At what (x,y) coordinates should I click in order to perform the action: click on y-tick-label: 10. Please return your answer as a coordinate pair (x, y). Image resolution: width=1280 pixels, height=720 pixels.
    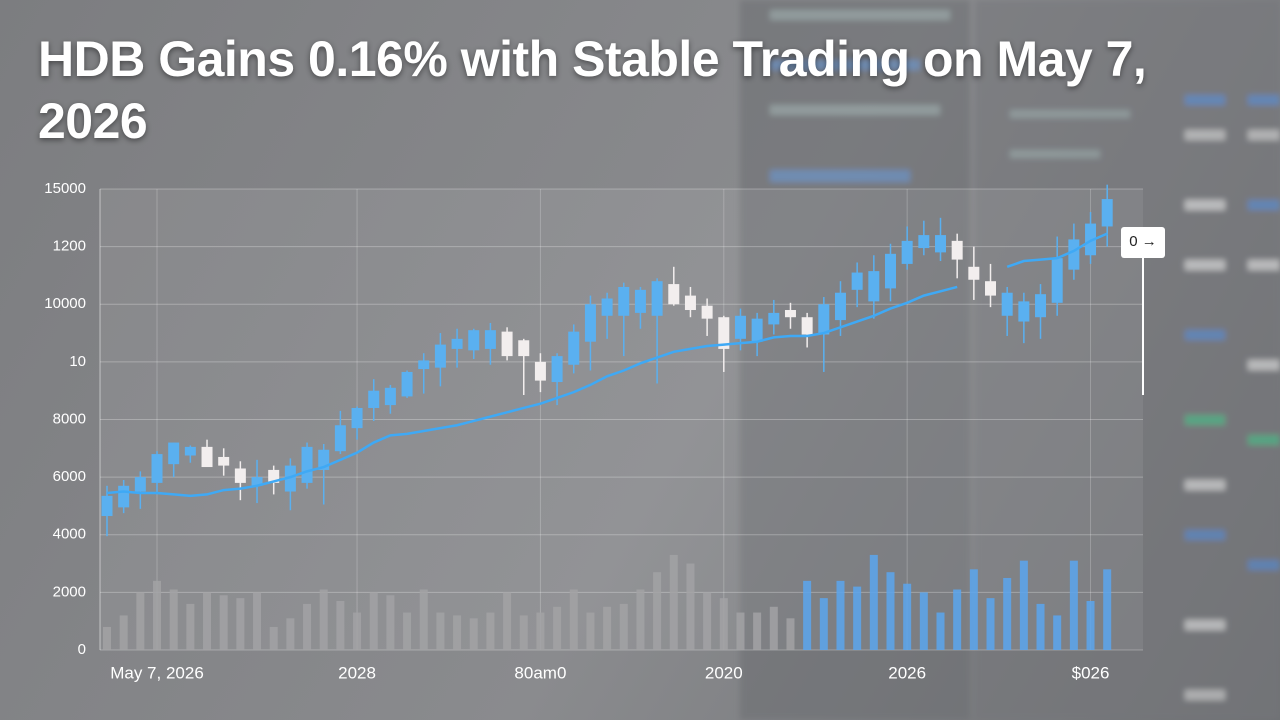
    Looking at the image, I should click on (77, 361).